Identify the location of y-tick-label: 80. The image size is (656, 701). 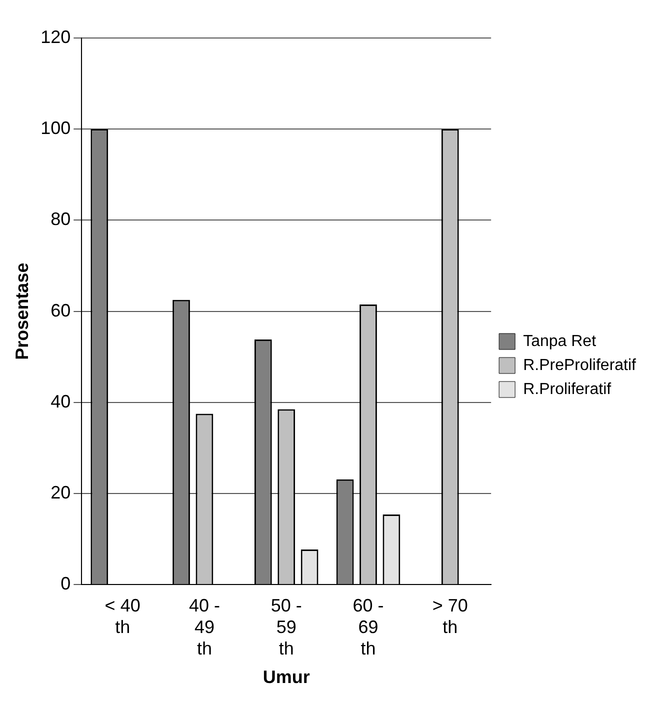
(60, 219).